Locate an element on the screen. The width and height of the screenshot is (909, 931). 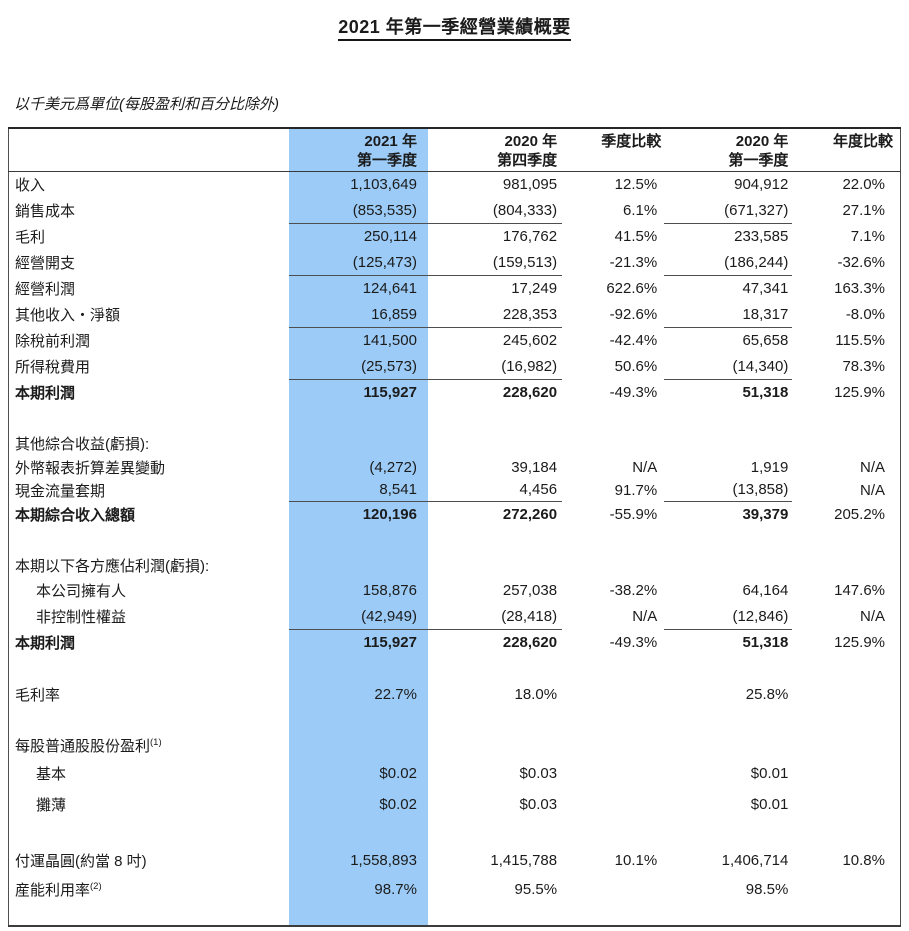
row-label: 毛利率 is located at coordinates (149, 695).